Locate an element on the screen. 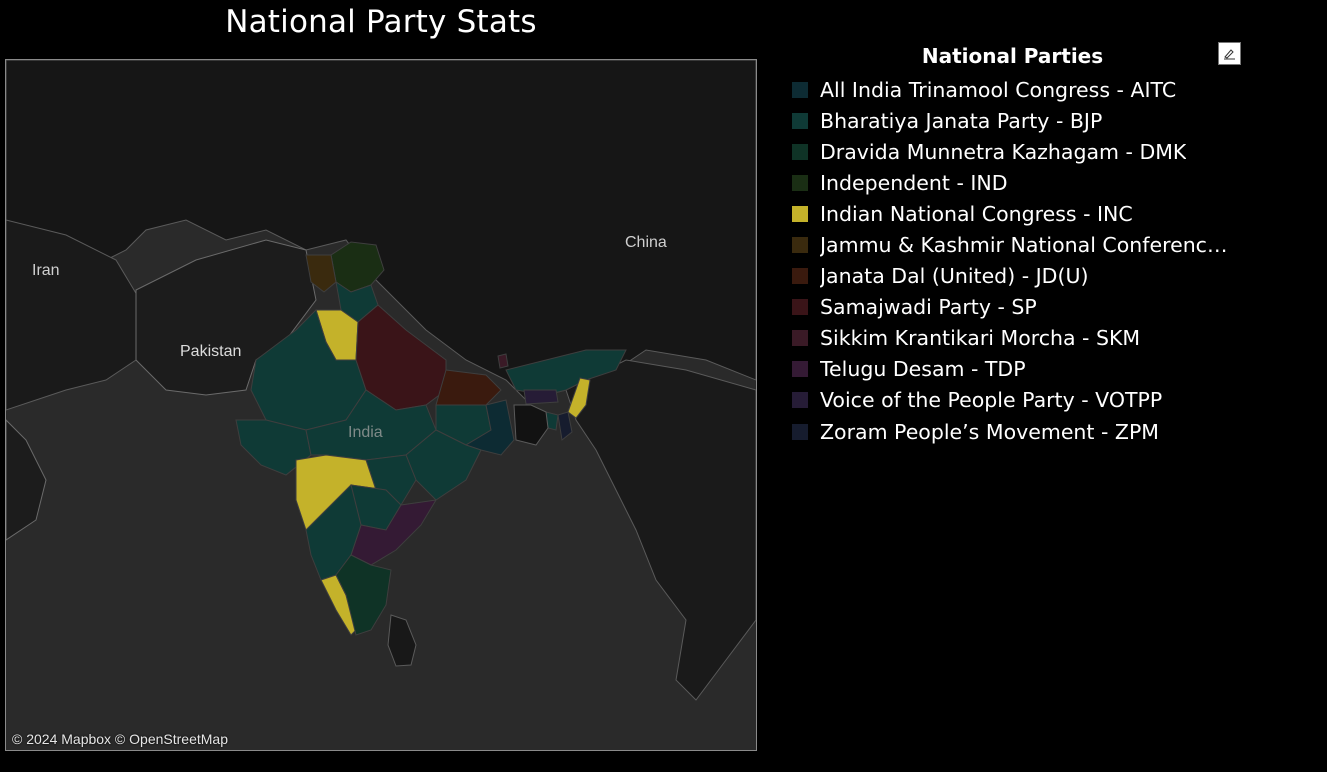 This screenshot has width=1327, height=772. legend-item: All India Trinamool Congress - AITC is located at coordinates (1015, 89).